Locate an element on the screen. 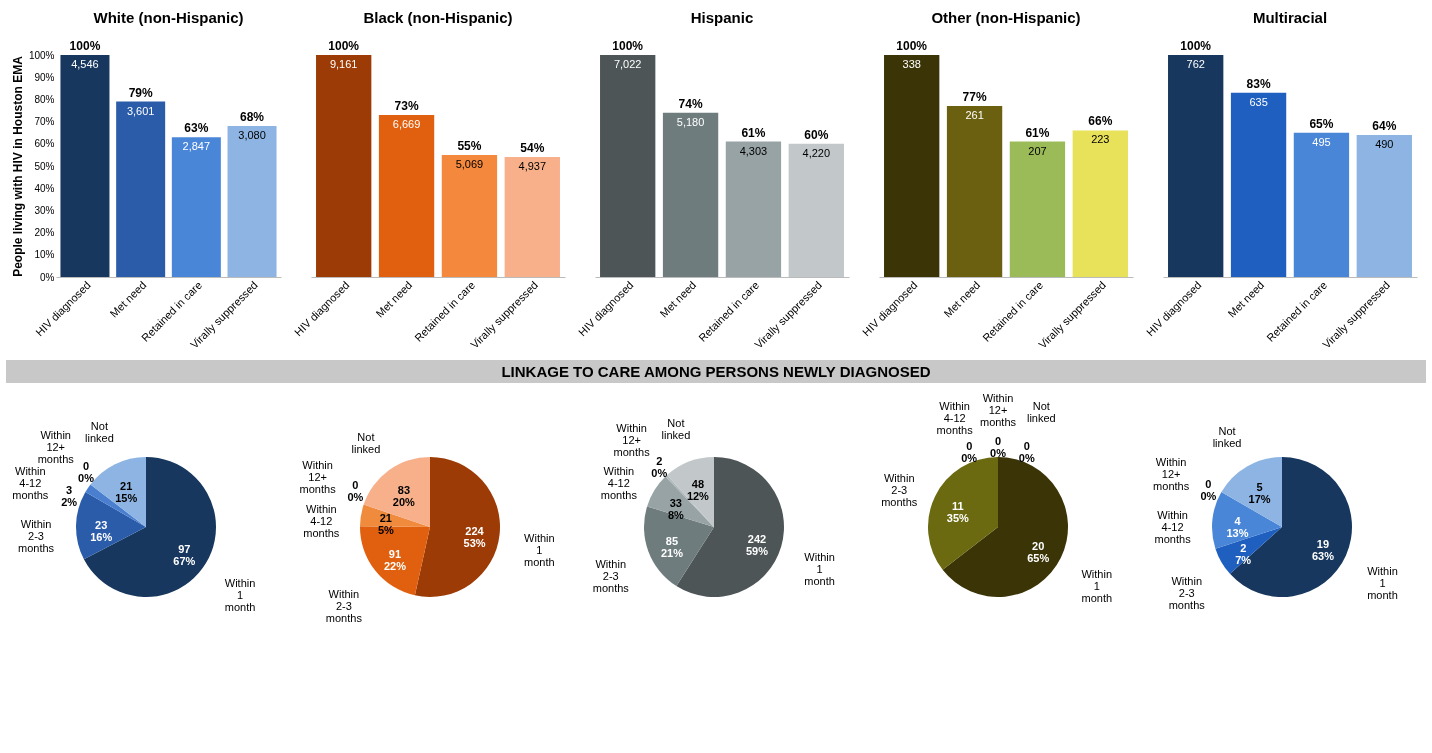 Image resolution: width=1432 pixels, height=753 pixels. data-label: 2 7% is located at coordinates (1243, 554).